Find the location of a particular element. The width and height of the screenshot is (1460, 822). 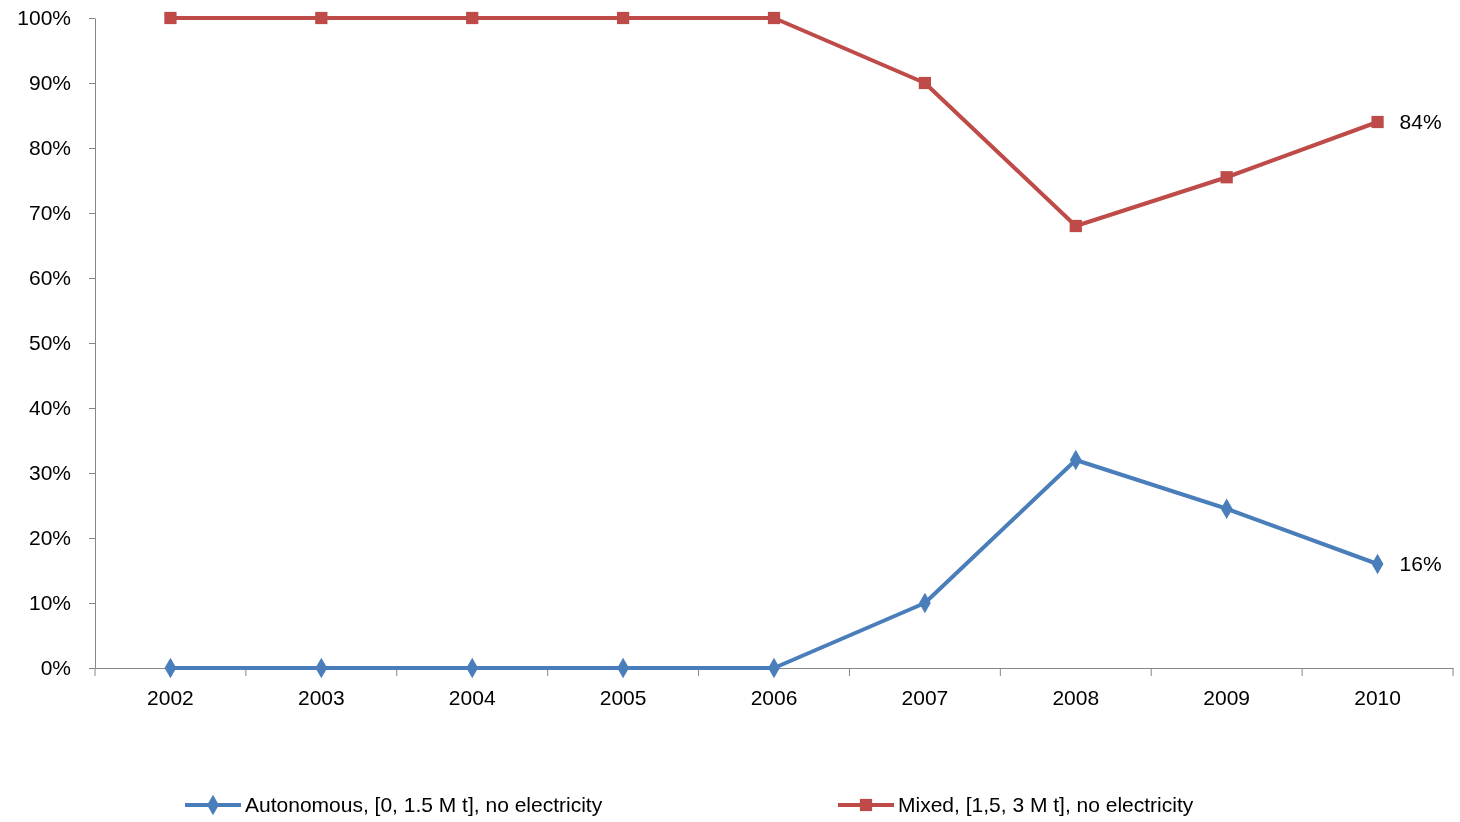

y-tick-label: 70% is located at coordinates (49, 213).